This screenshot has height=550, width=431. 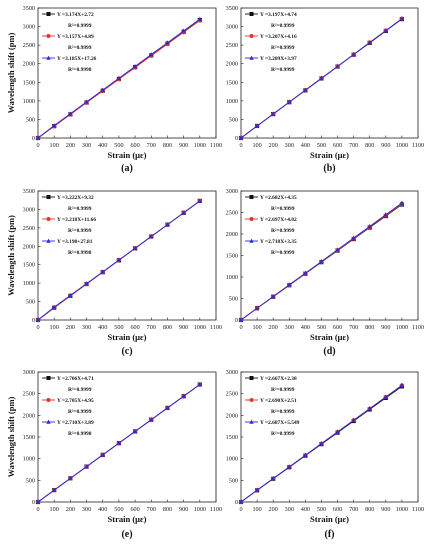 What do you see at coordinates (278, 401) in the screenshot?
I see `legend-equation: Y =2.690X+2.51` at bounding box center [278, 401].